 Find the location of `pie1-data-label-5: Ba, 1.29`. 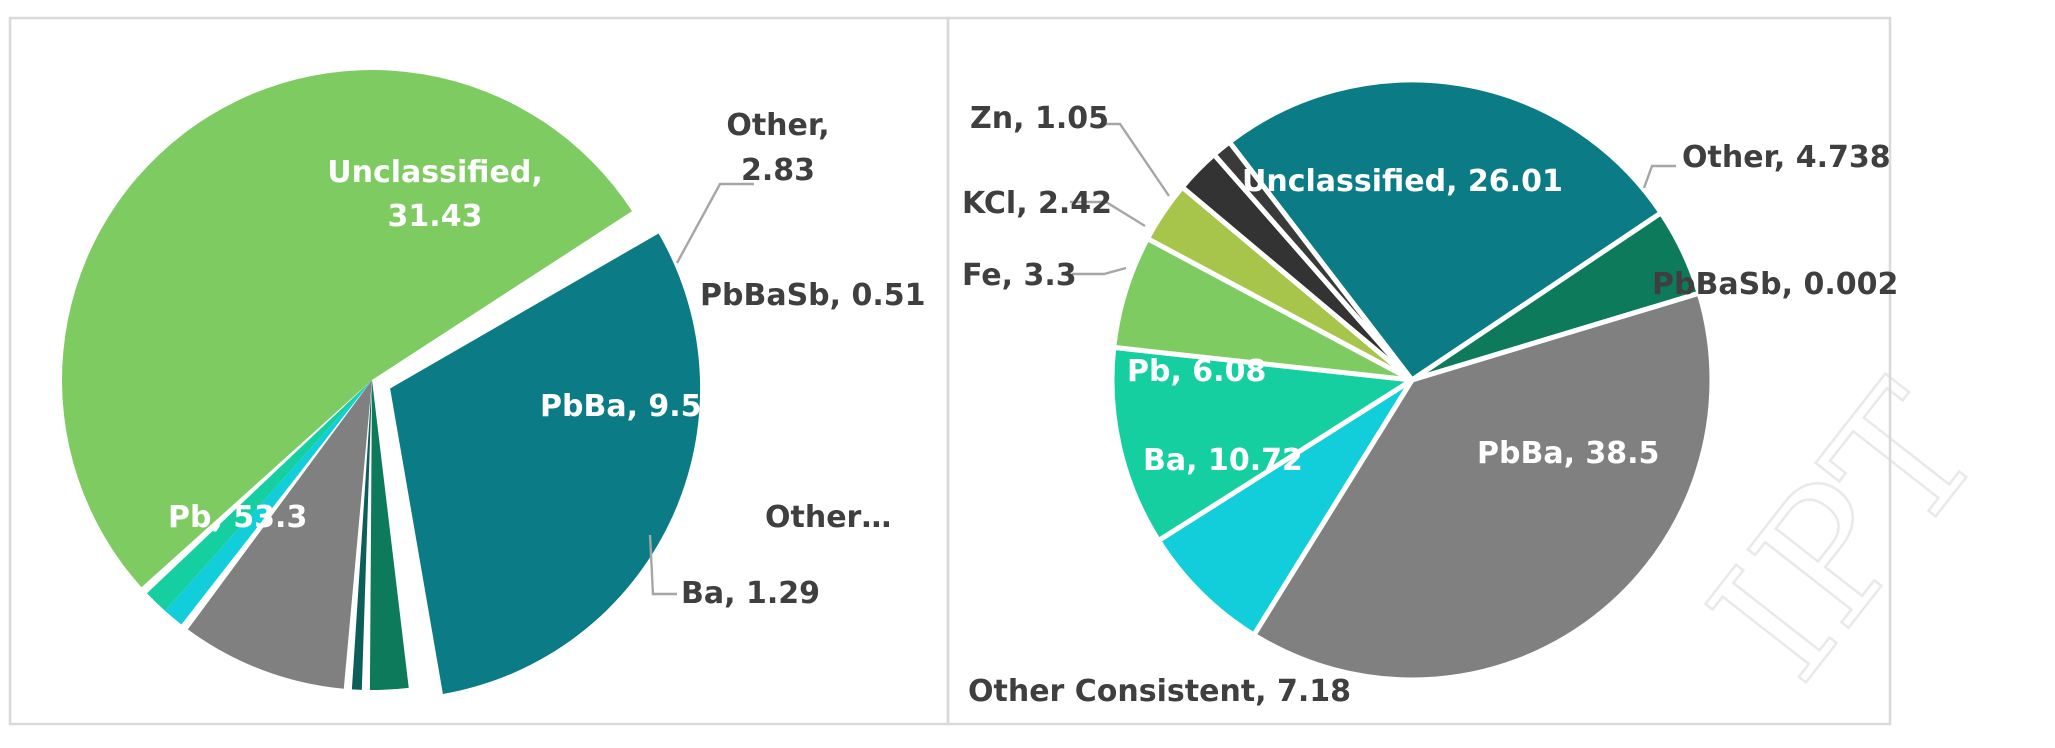

pie1-data-label-5: Ba, 1.29 is located at coordinates (750, 593).